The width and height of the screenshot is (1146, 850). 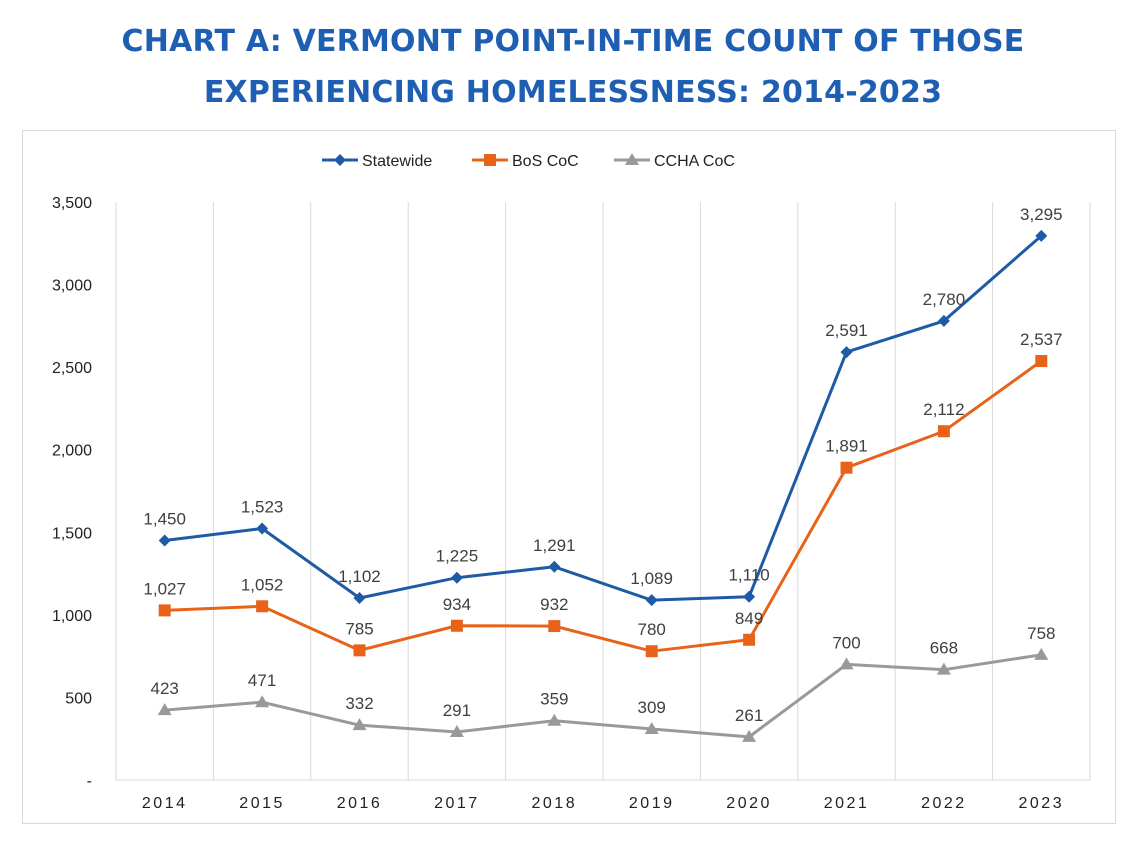 What do you see at coordinates (944, 299) in the screenshot?
I see `statewide-data-label: 2,780` at bounding box center [944, 299].